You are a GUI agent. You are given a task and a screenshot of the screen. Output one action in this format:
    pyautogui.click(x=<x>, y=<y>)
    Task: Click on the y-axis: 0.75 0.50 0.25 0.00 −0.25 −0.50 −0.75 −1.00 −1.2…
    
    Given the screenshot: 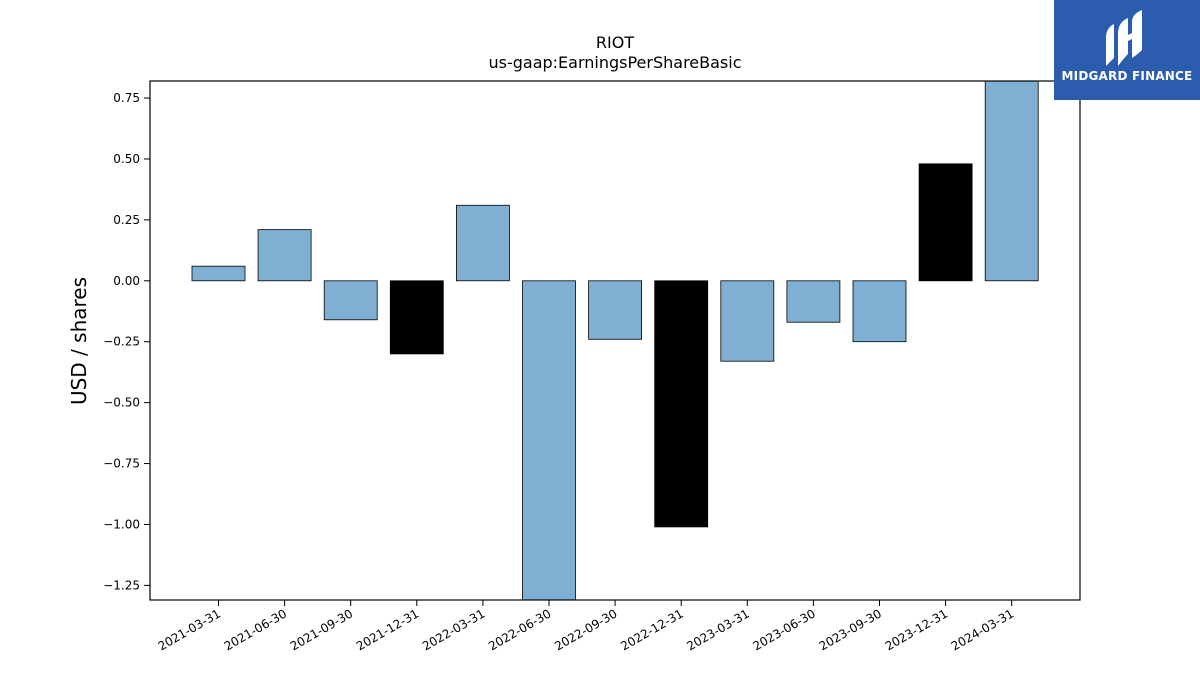 What is the action you would take?
    pyautogui.click(x=126, y=341)
    